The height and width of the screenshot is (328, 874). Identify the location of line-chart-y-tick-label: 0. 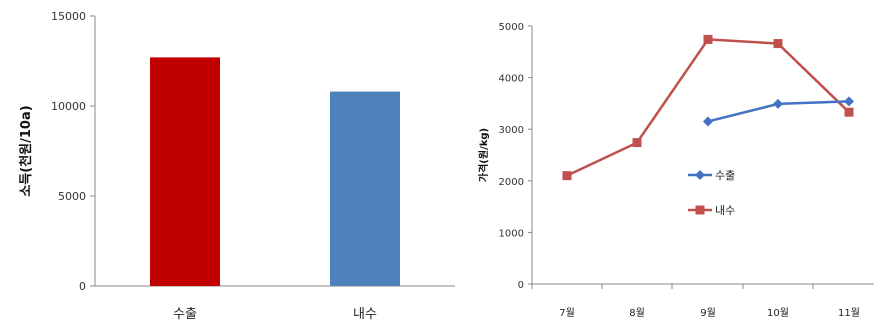
(521, 285).